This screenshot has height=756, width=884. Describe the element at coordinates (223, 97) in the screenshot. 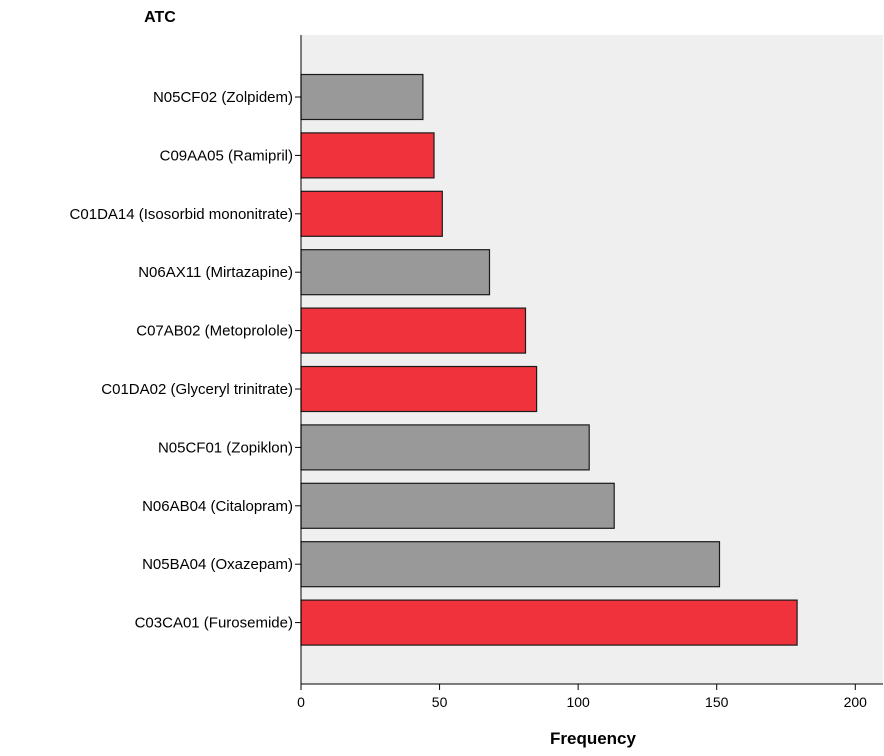

I see `y-tick-label: N05CF02 (Zolpidem)` at that location.